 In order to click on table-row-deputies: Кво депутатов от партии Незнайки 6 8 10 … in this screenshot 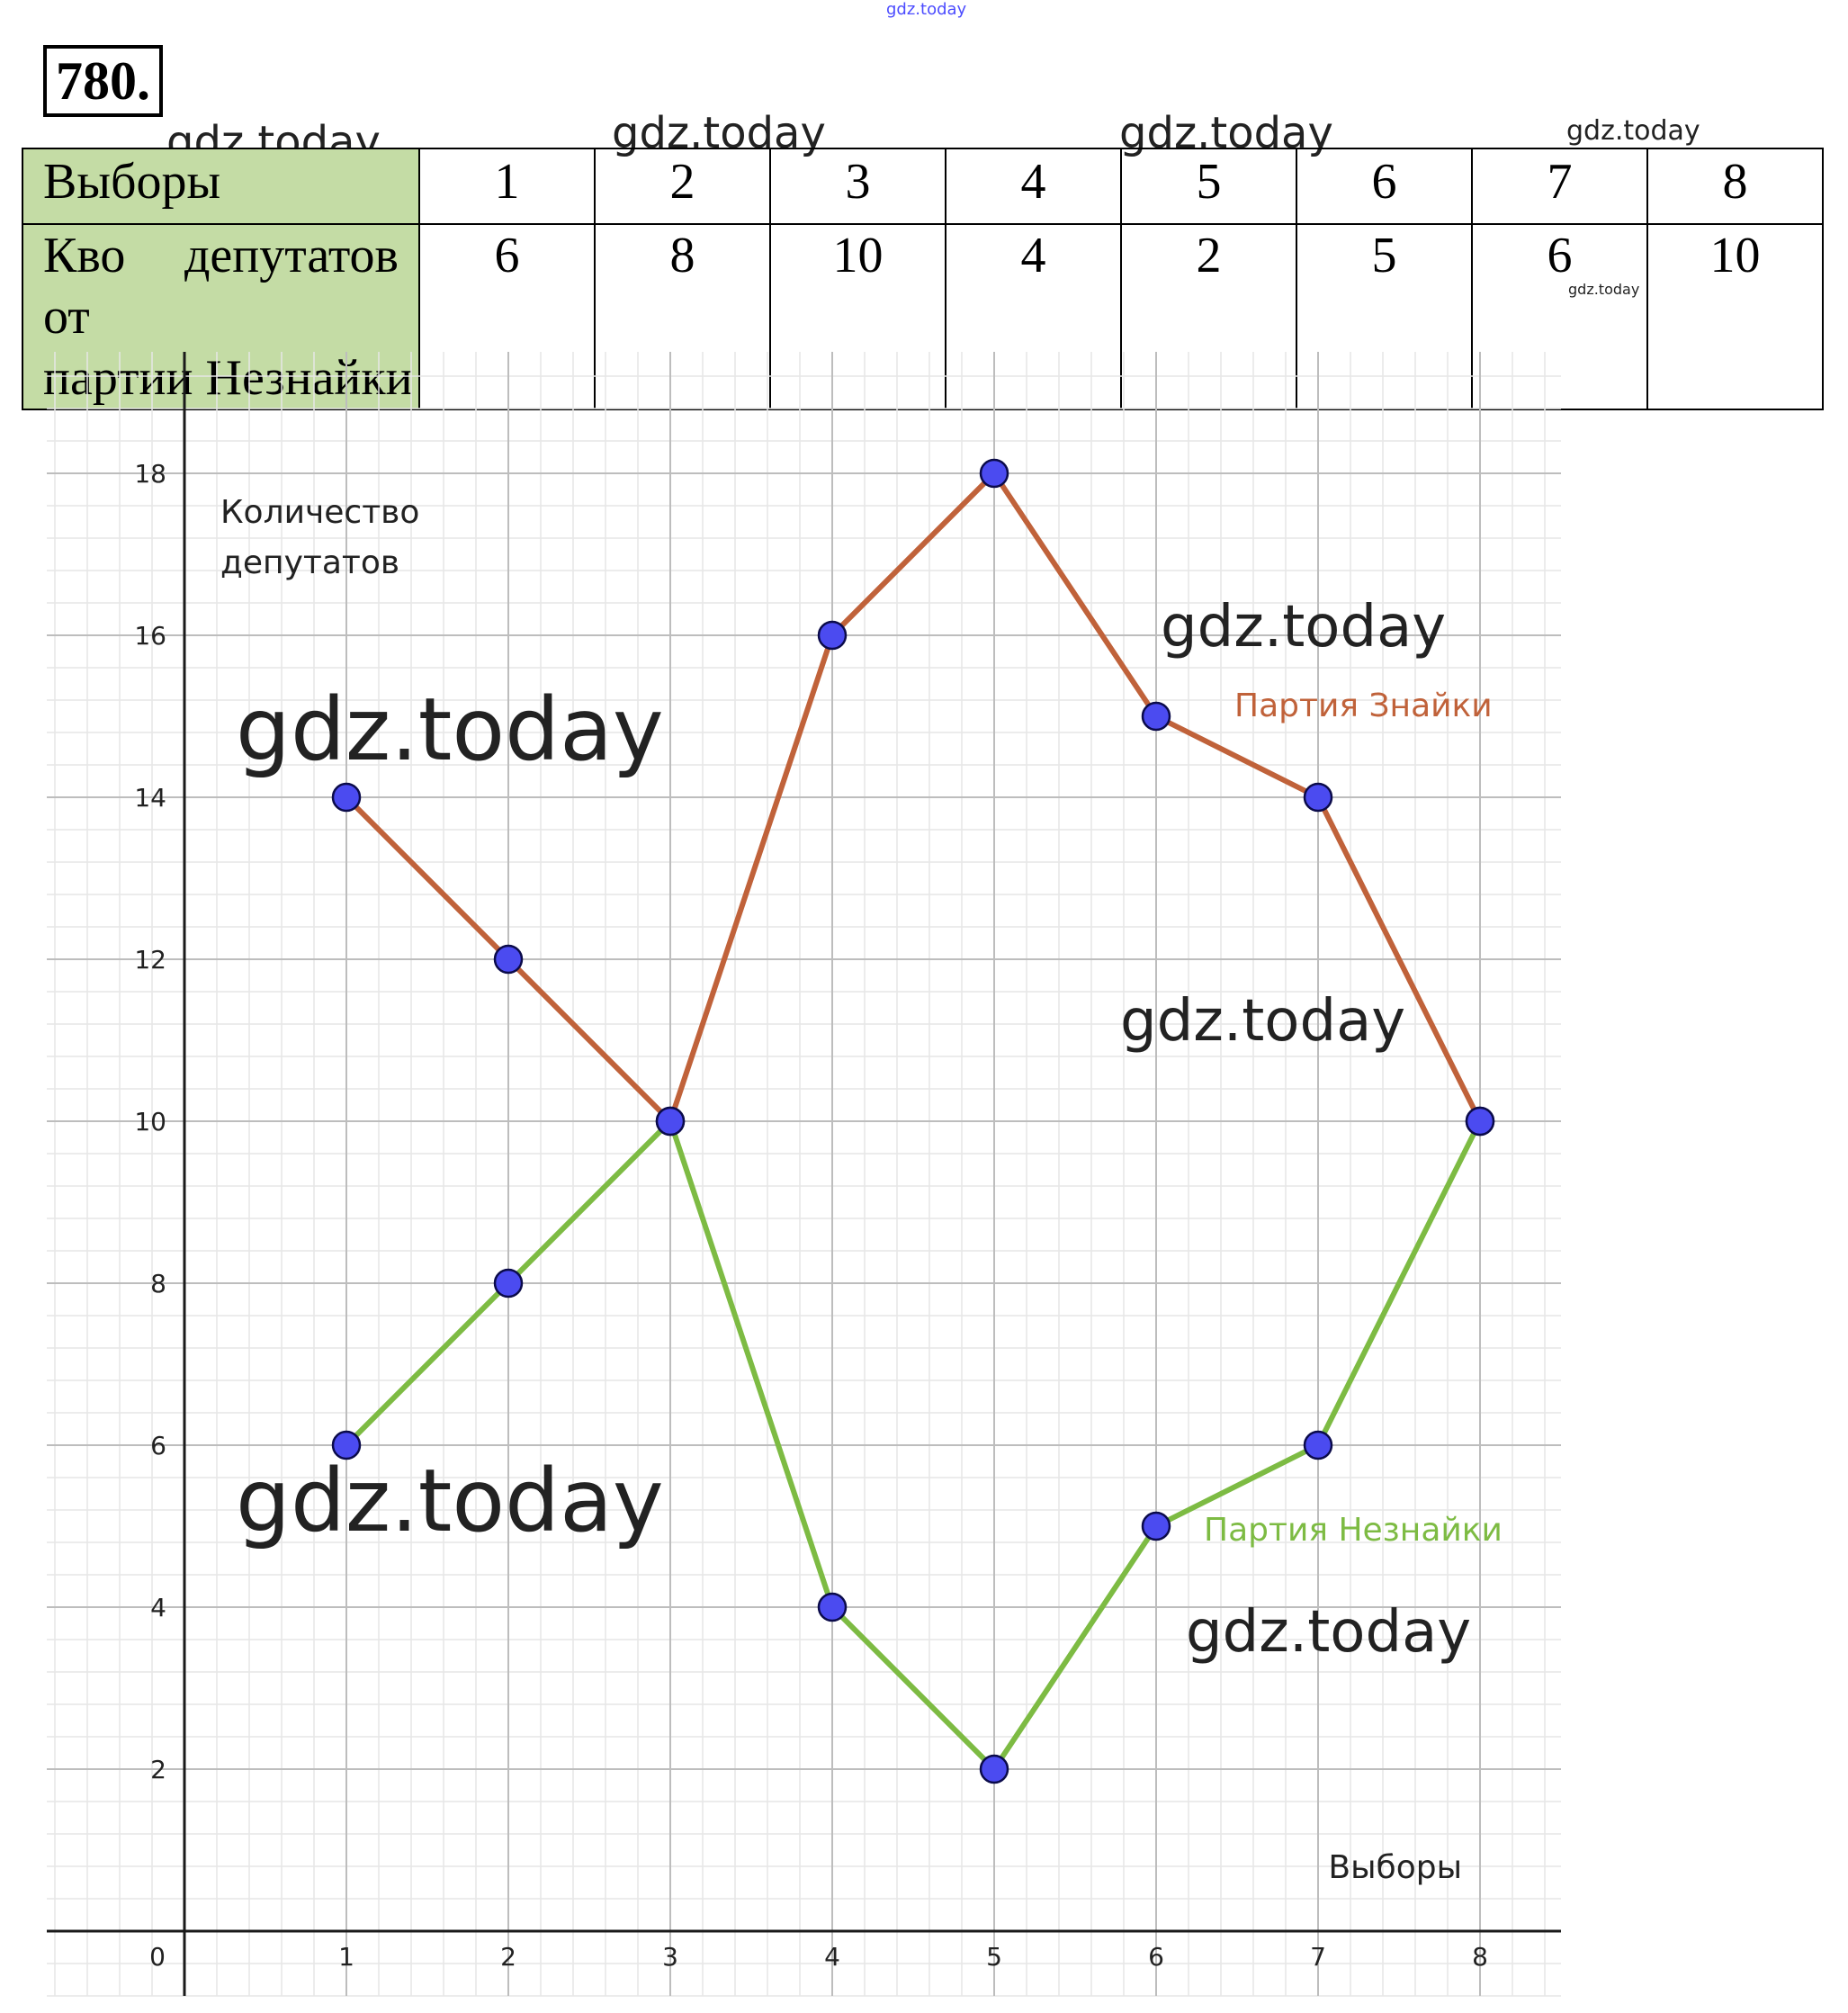, I will do `click(923, 316)`.